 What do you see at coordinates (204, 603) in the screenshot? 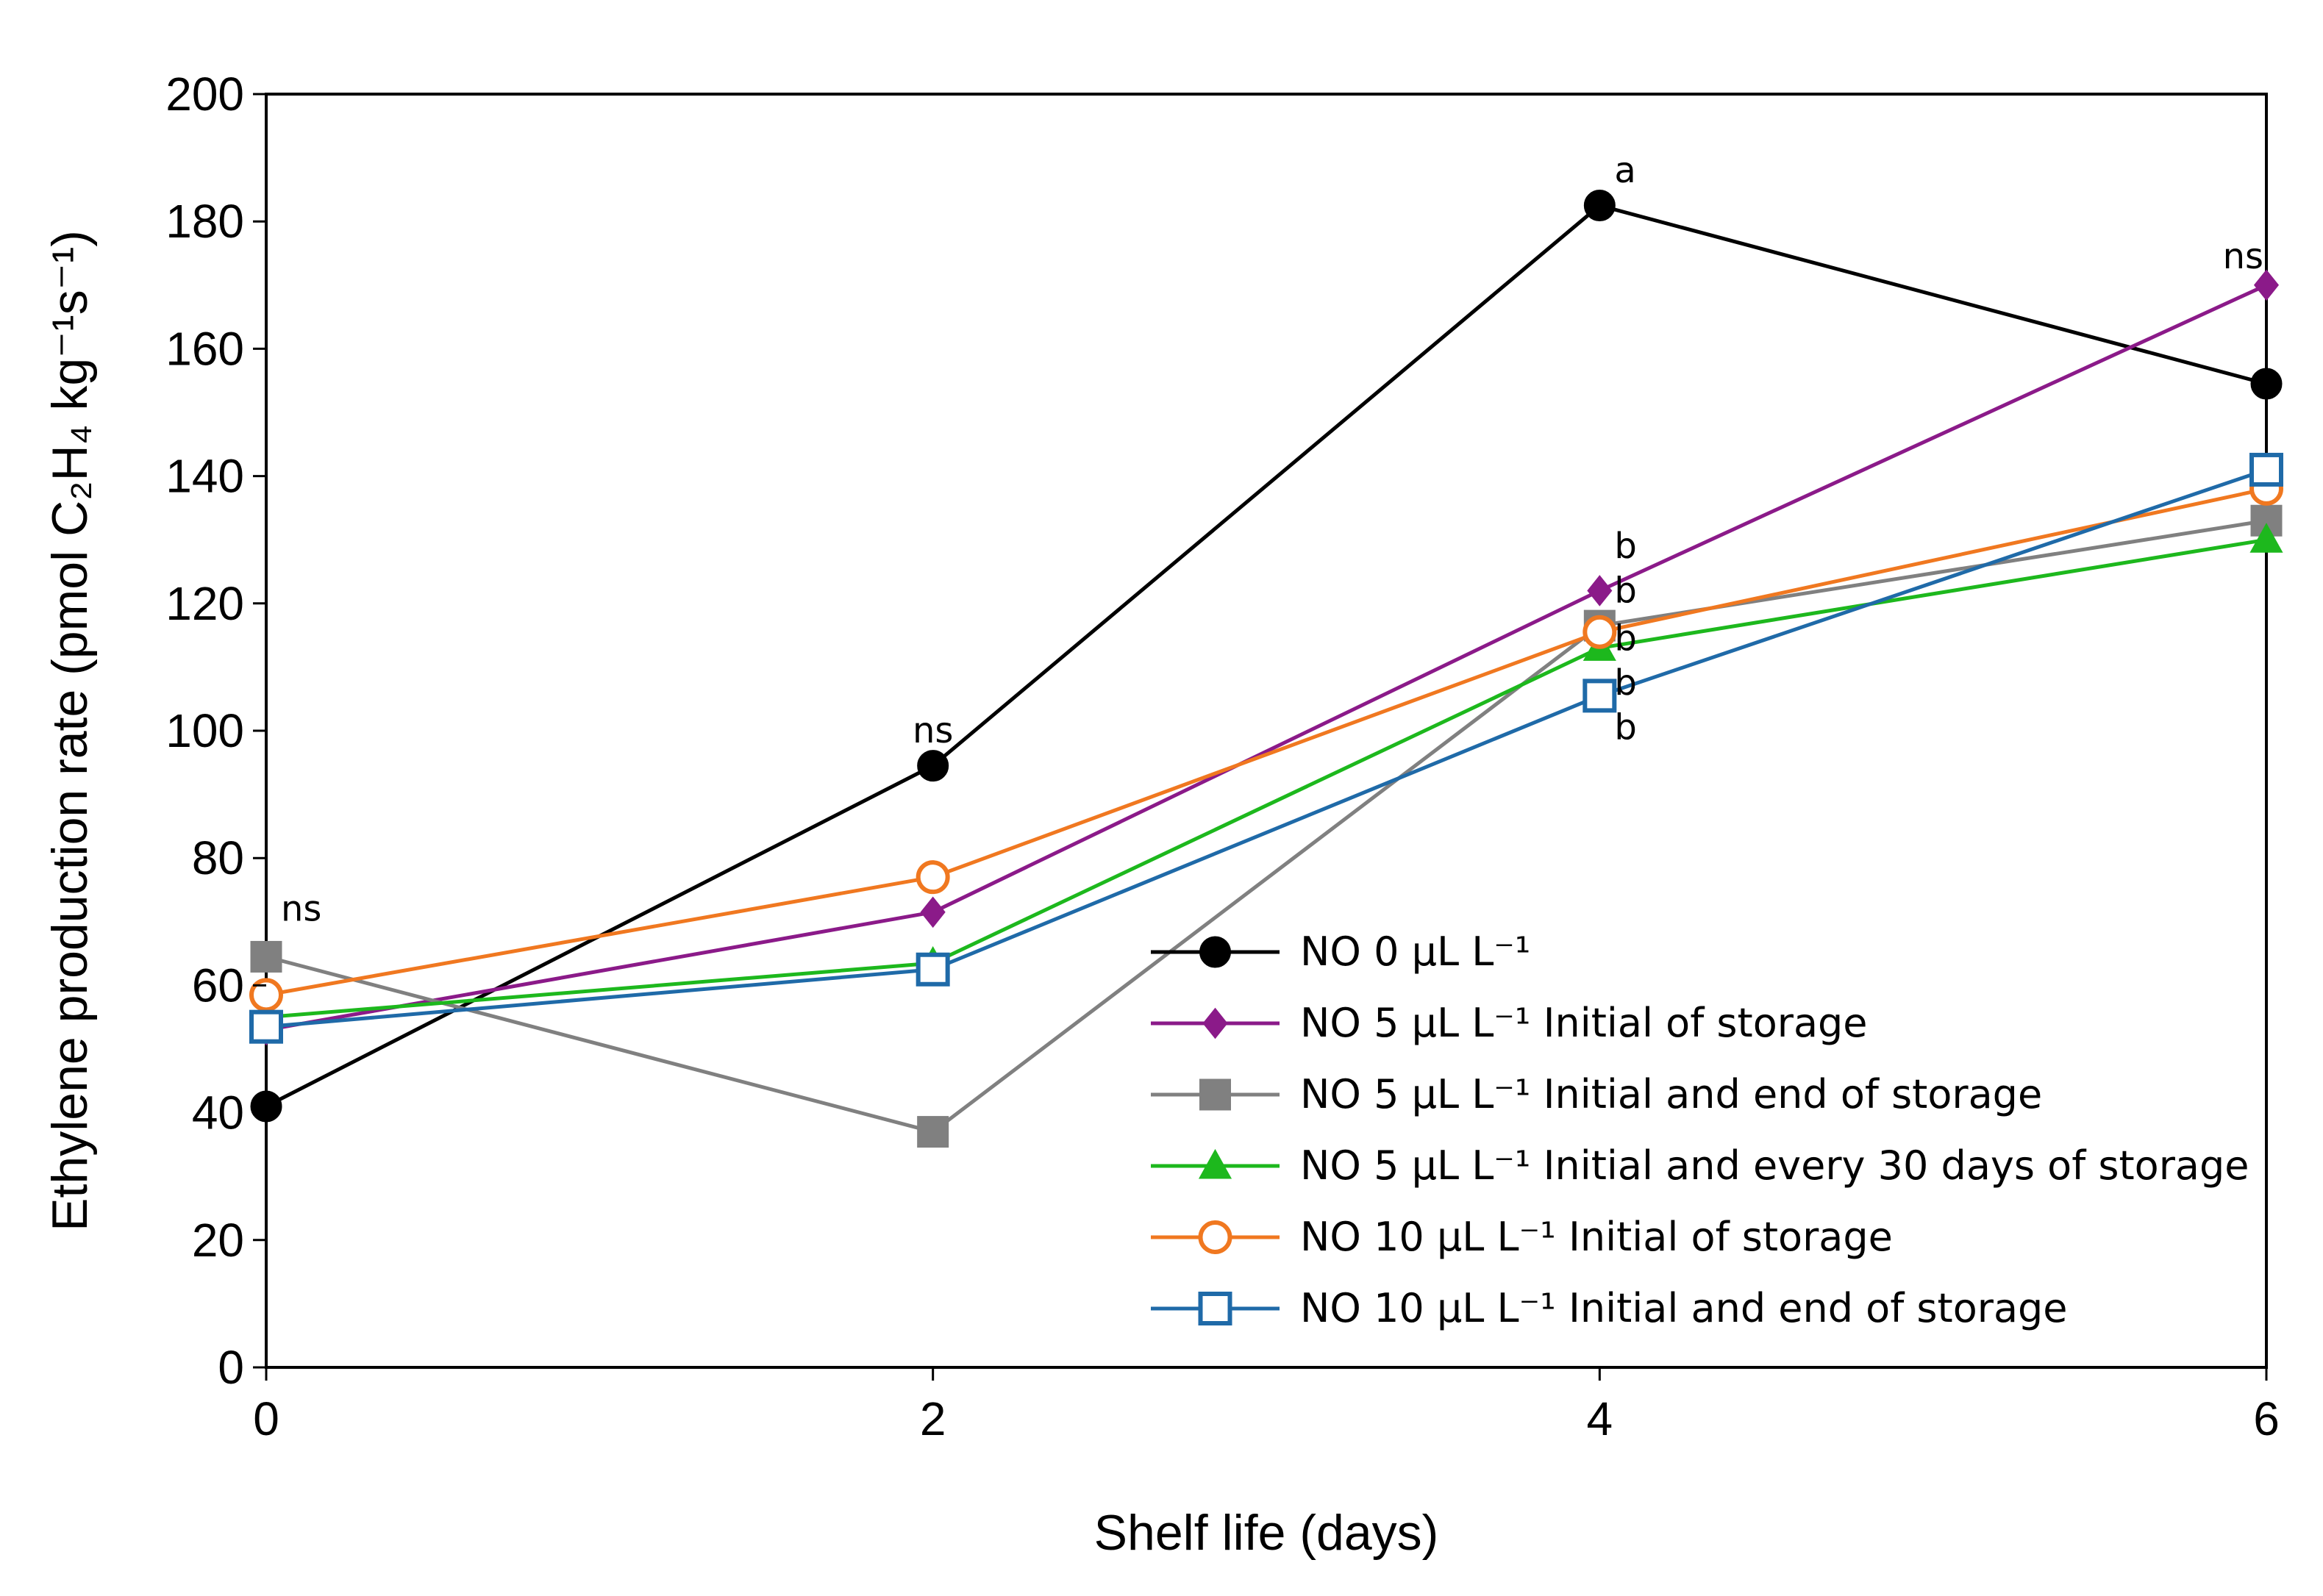
I see `y-tick-label: 120` at bounding box center [204, 603].